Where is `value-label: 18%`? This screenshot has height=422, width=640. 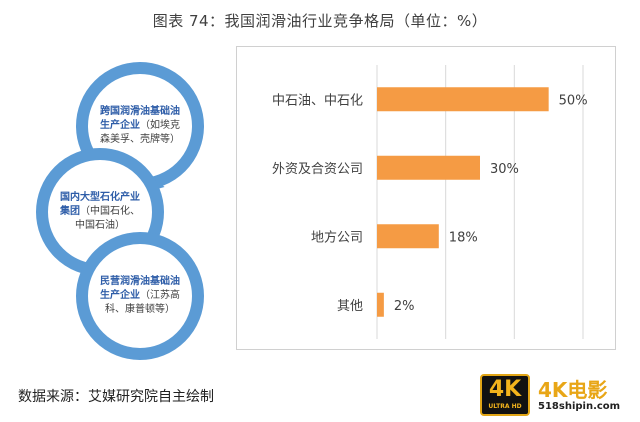
value-label: 18% is located at coordinates (463, 237).